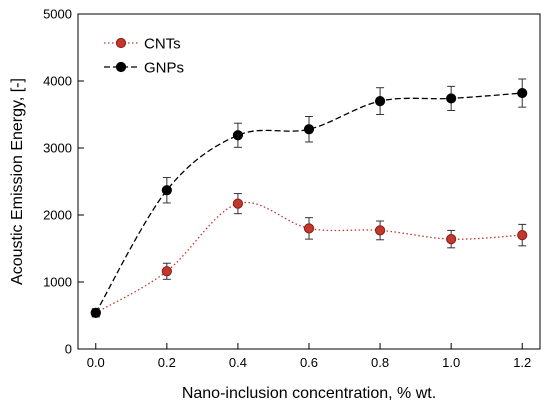 This screenshot has height=409, width=550. What do you see at coordinates (309, 393) in the screenshot?
I see `x-axis-label: Nano-inclusion concentration, % wt.` at bounding box center [309, 393].